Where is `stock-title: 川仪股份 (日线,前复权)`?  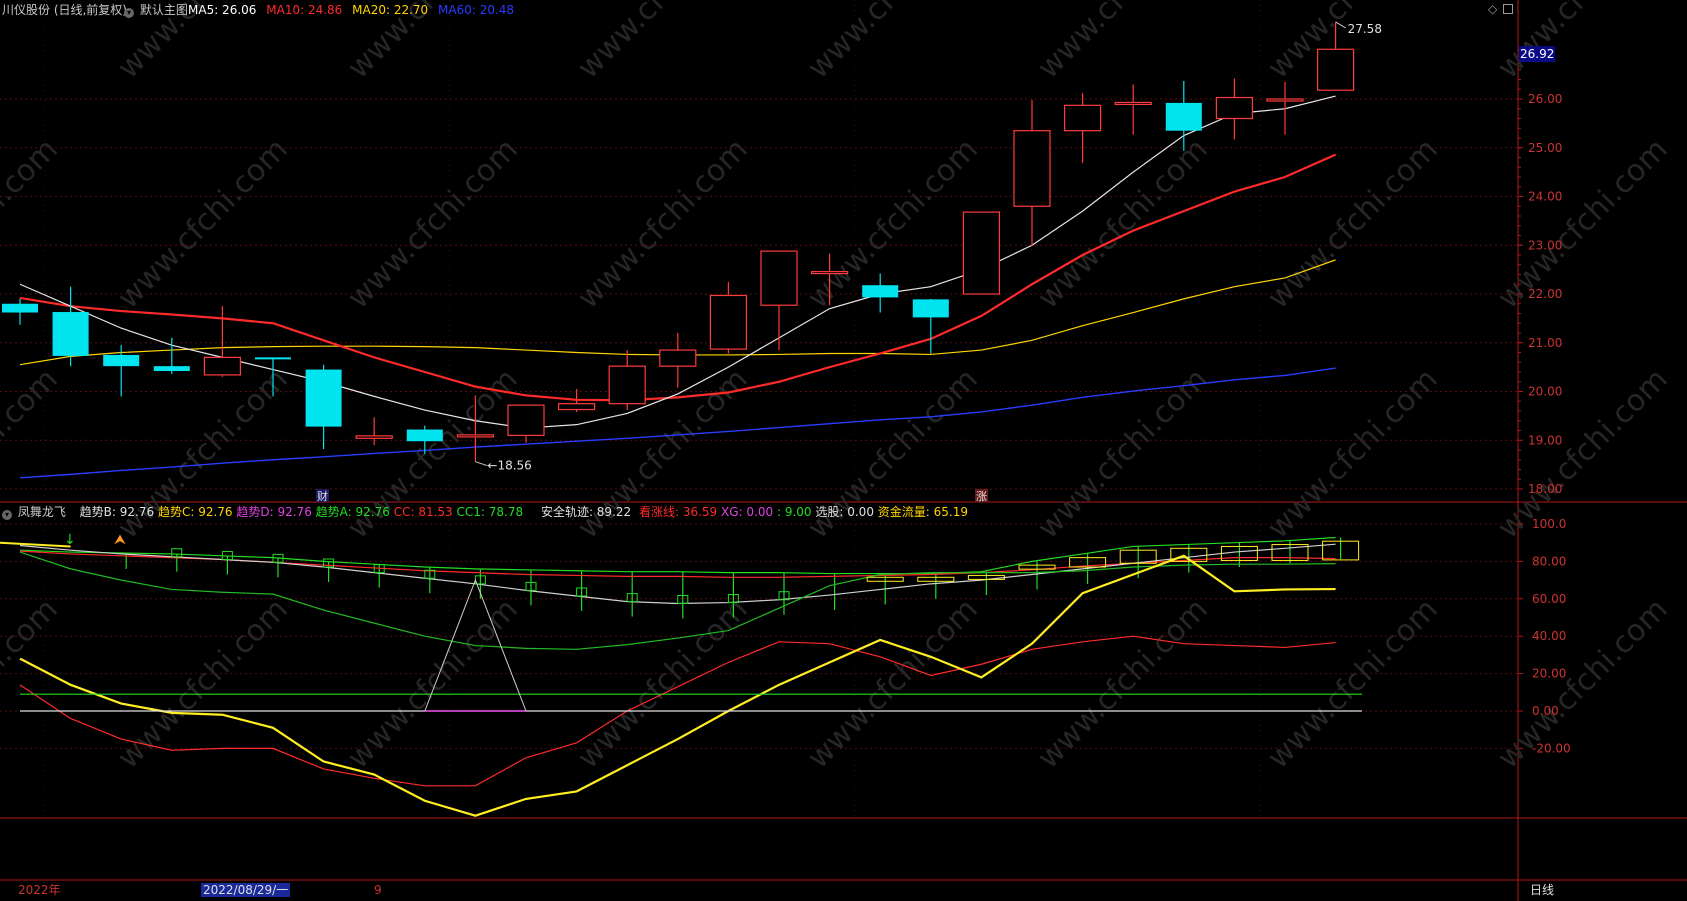 stock-title: 川仪股份 (日线,前复权) is located at coordinates (64, 10).